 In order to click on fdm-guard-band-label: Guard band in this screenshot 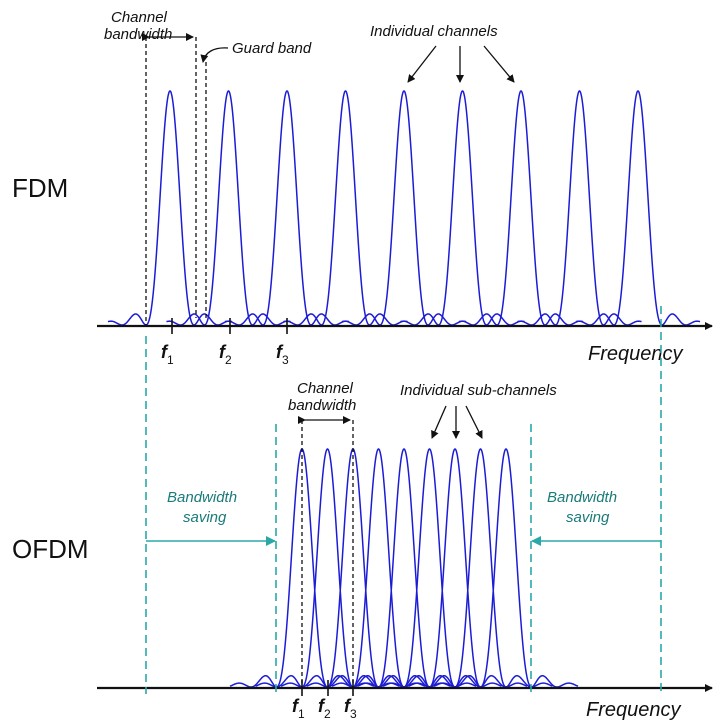, I will do `click(272, 48)`.